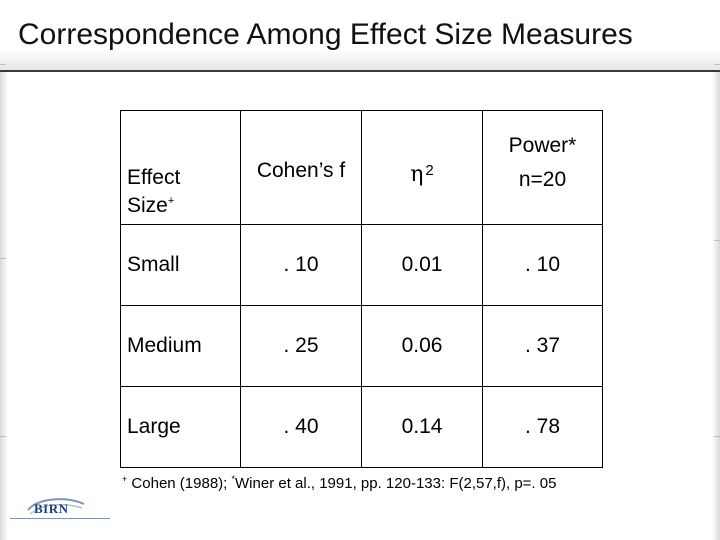  I want to click on header-power-line2: n=20, so click(542, 179).